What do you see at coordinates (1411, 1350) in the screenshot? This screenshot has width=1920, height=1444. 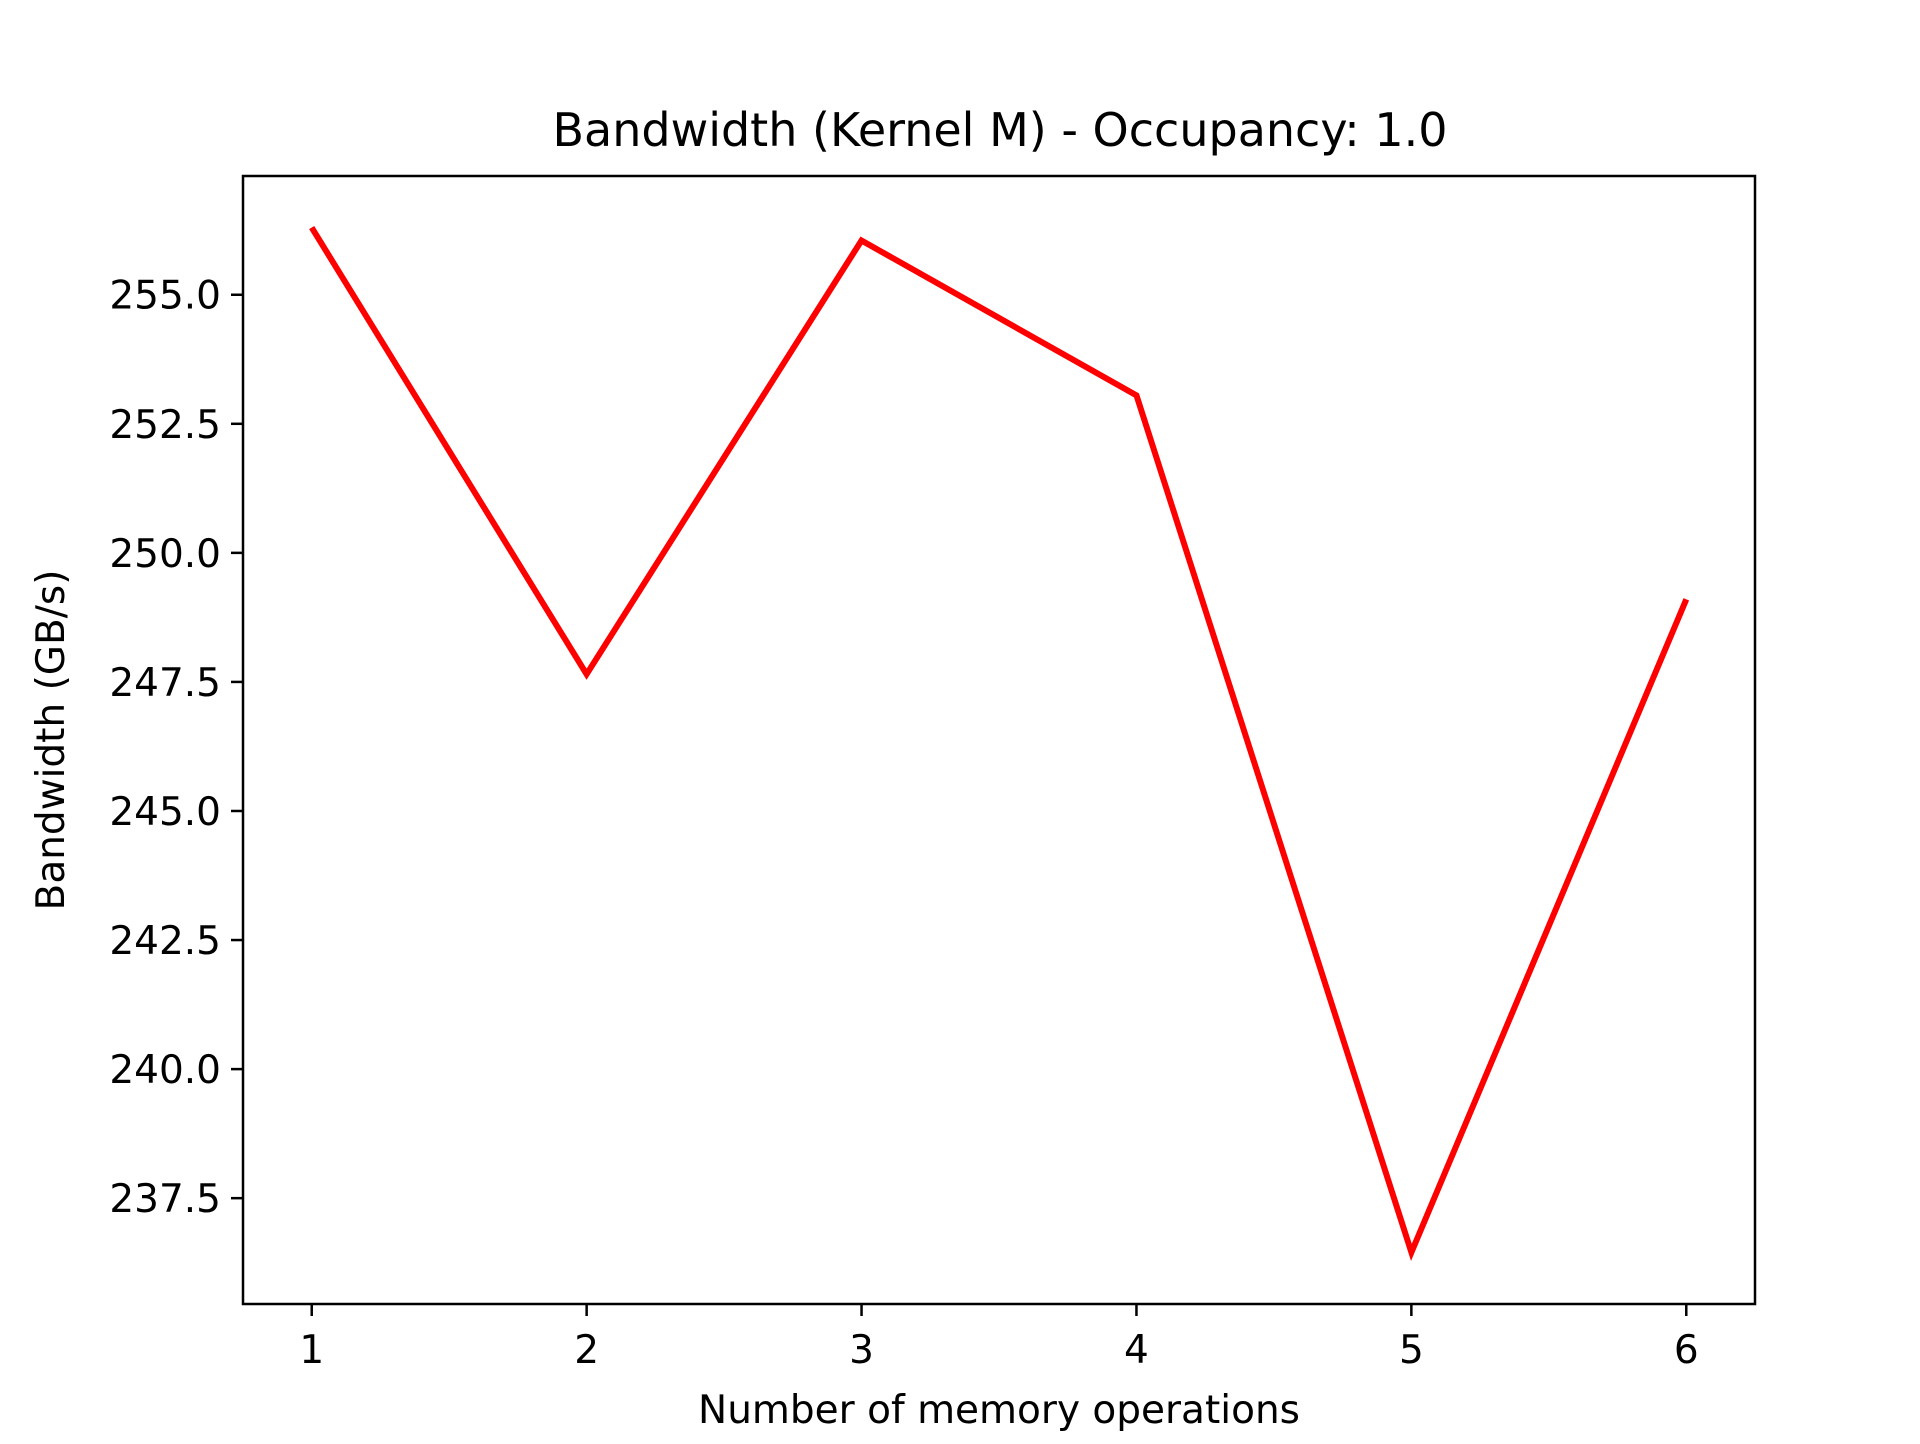 I see `x-tick-label: 5` at bounding box center [1411, 1350].